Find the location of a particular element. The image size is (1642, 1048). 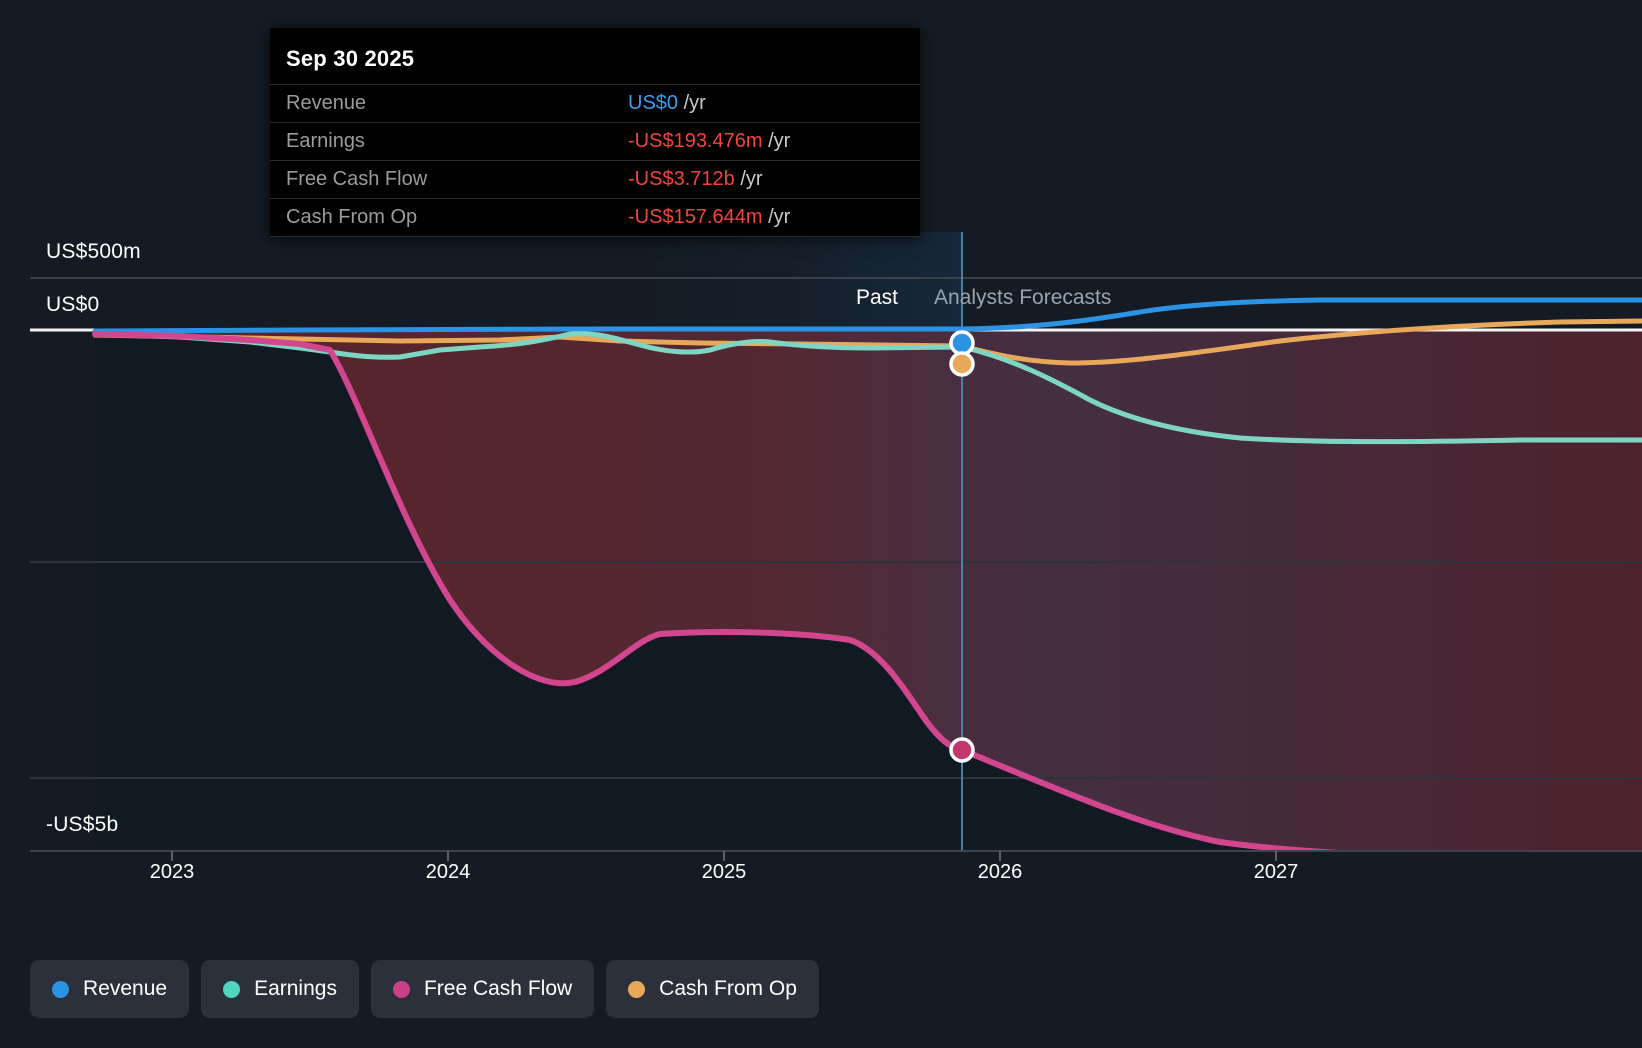

tooltip-unit-revenue: /yr is located at coordinates (694, 103).